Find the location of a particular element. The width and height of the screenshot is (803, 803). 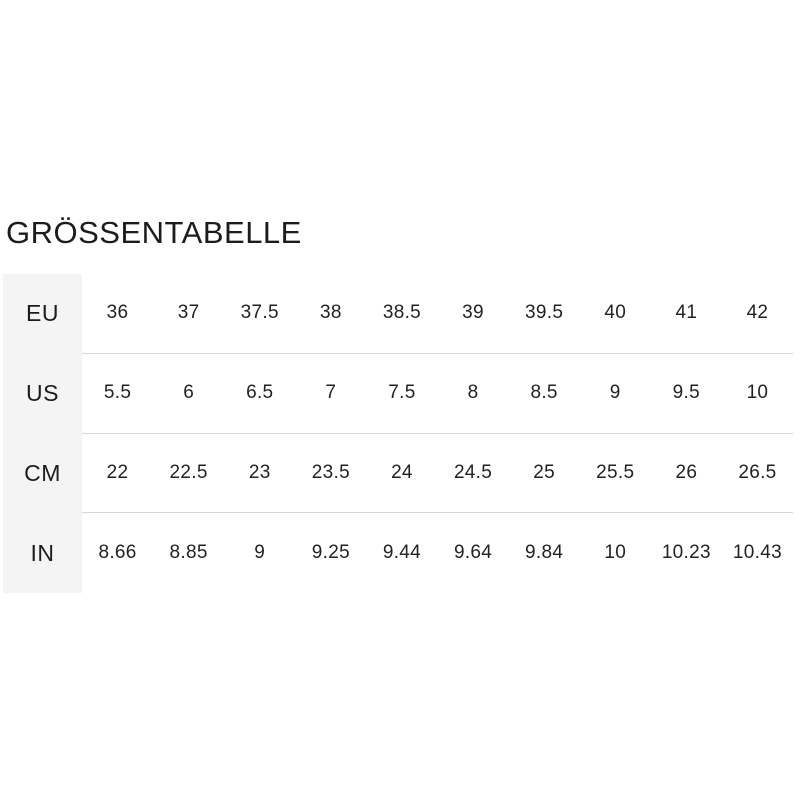

size-value-cell: 39 is located at coordinates (473, 313).